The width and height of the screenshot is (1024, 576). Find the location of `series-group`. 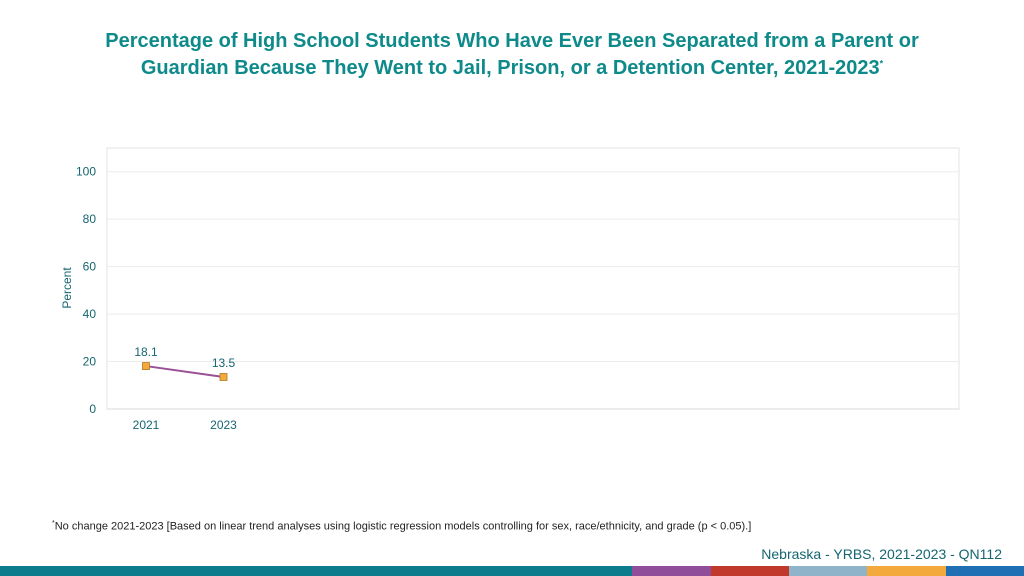

series-group is located at coordinates (185, 371).